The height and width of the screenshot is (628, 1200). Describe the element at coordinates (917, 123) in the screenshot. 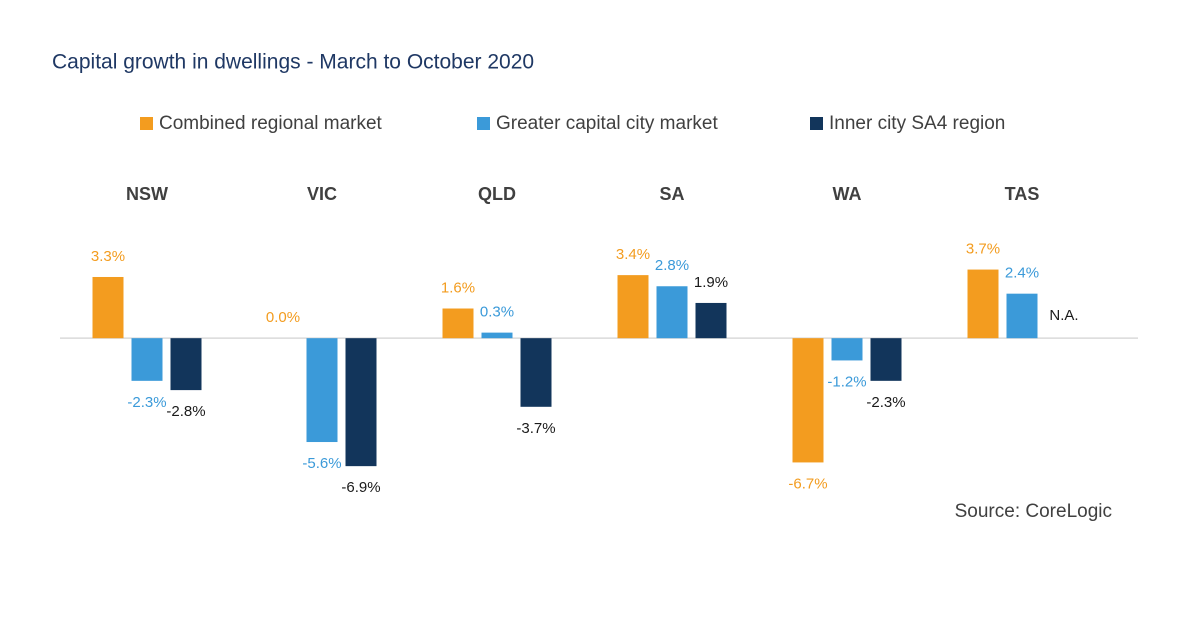

I see `legend-label: Inner city SA4 region` at that location.